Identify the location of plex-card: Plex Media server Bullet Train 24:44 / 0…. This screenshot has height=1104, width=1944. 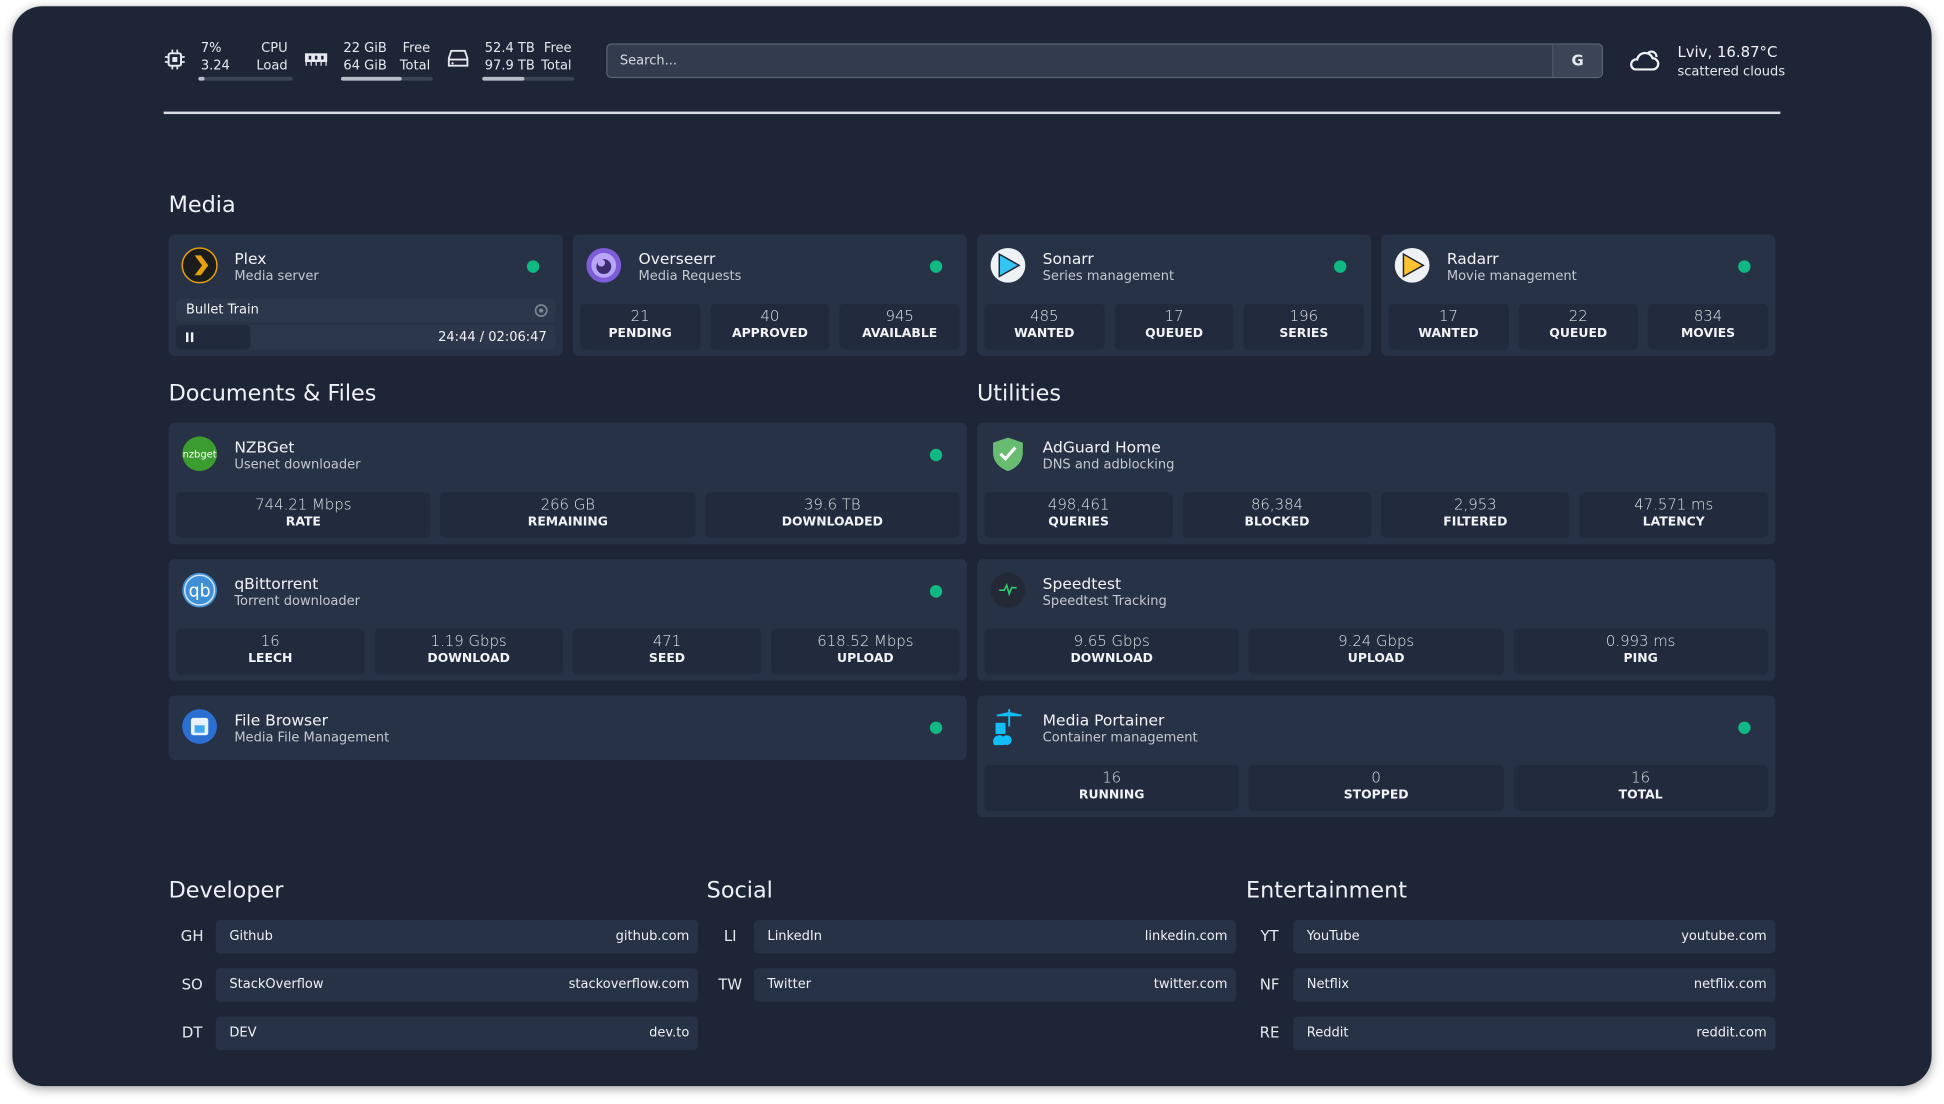
(365, 295).